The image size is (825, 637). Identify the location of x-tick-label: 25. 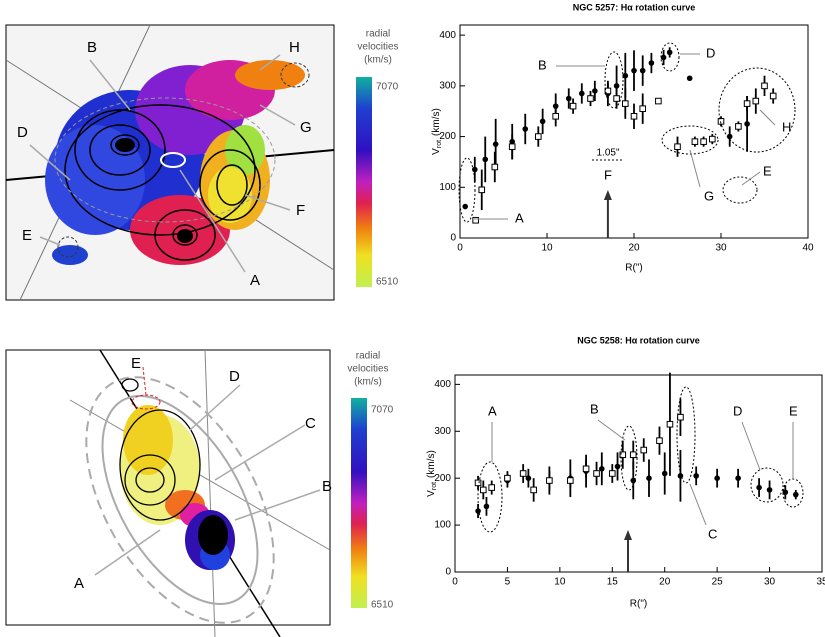
(718, 582).